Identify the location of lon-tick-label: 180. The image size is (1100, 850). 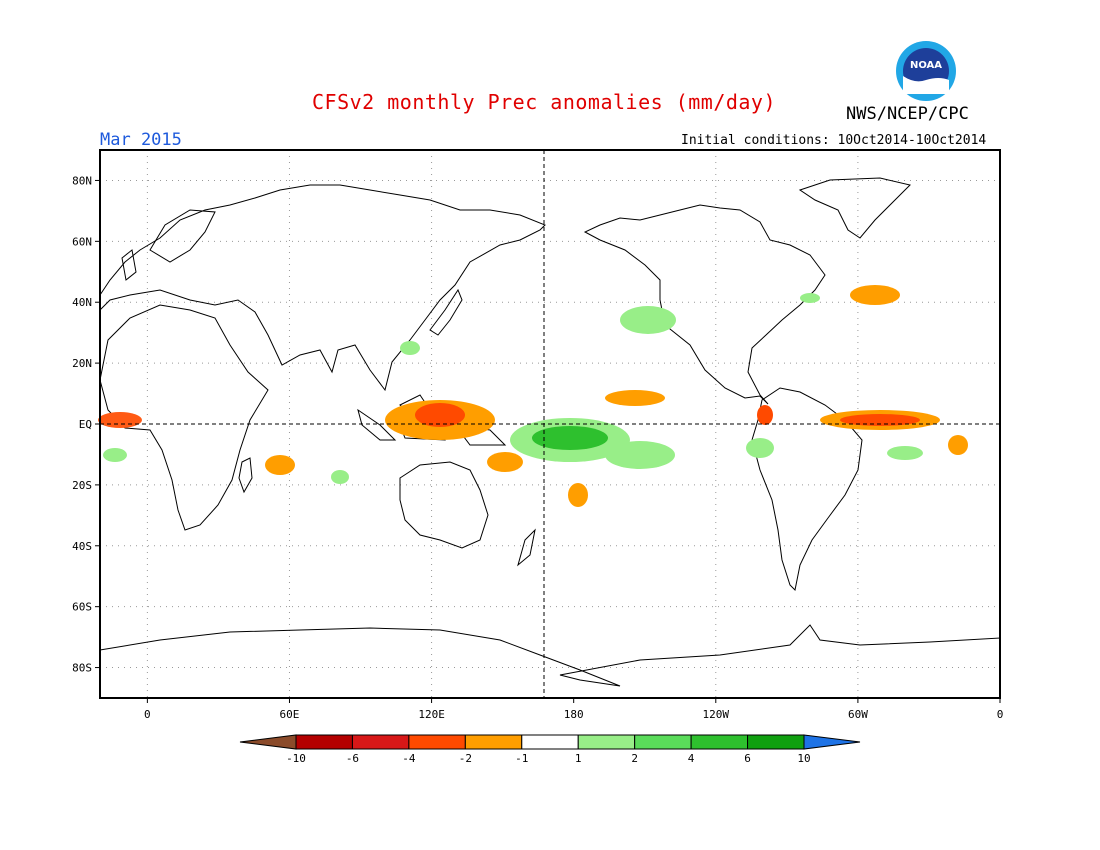
(574, 714).